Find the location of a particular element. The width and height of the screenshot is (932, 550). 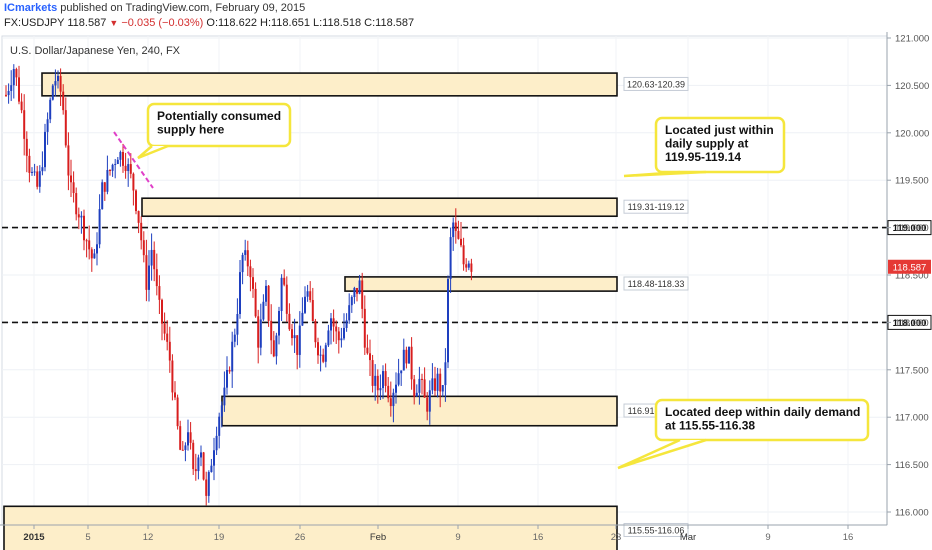

chart-title: U.S. Dollar/Japanese Yen, 240, FX is located at coordinates (95, 51).